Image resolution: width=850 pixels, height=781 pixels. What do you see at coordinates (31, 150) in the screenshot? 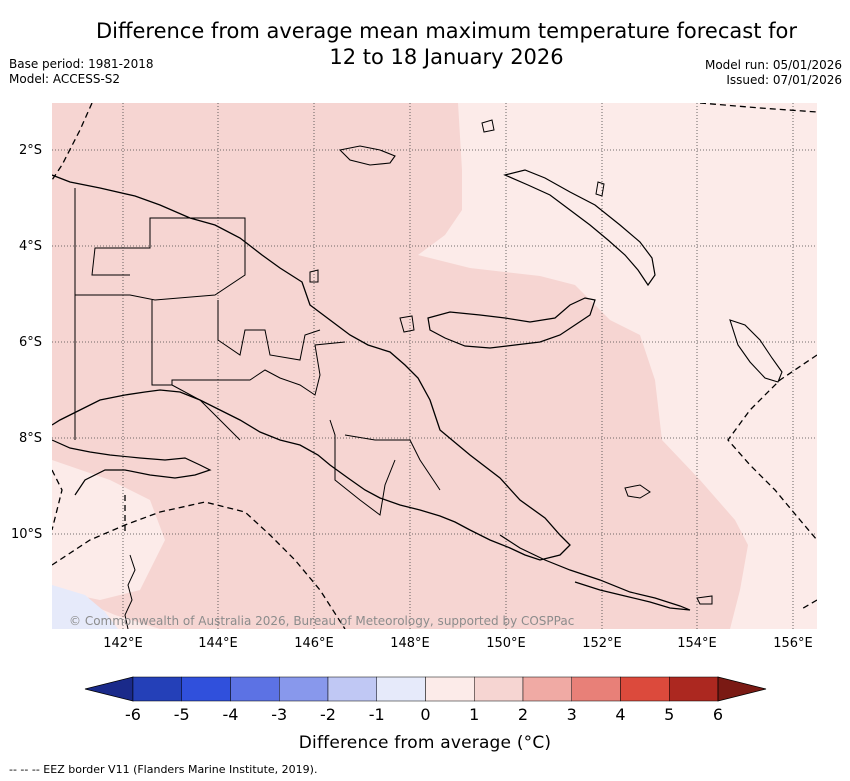
I see `lat-label-2s: 2°S` at bounding box center [31, 150].